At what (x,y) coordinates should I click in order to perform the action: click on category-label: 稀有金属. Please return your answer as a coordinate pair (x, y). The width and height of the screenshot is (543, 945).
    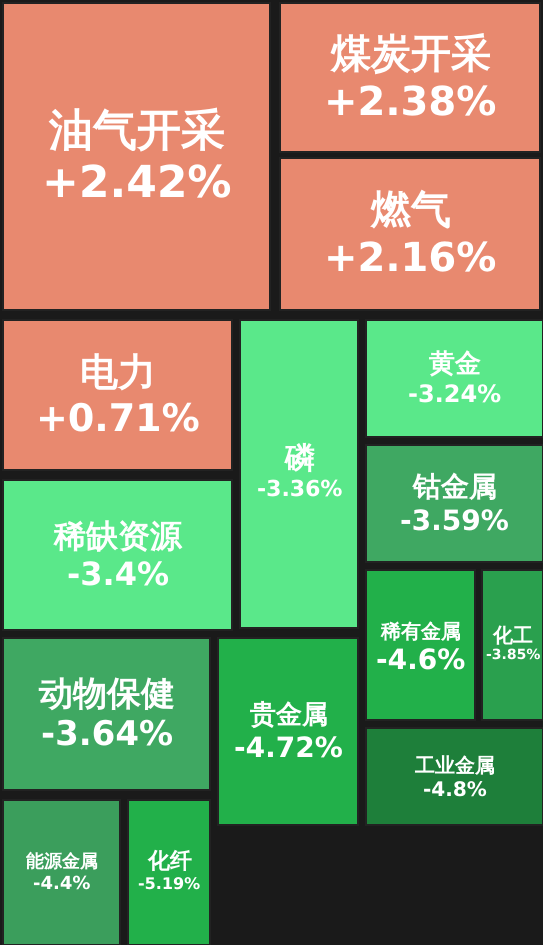
    Looking at the image, I should click on (420, 631).